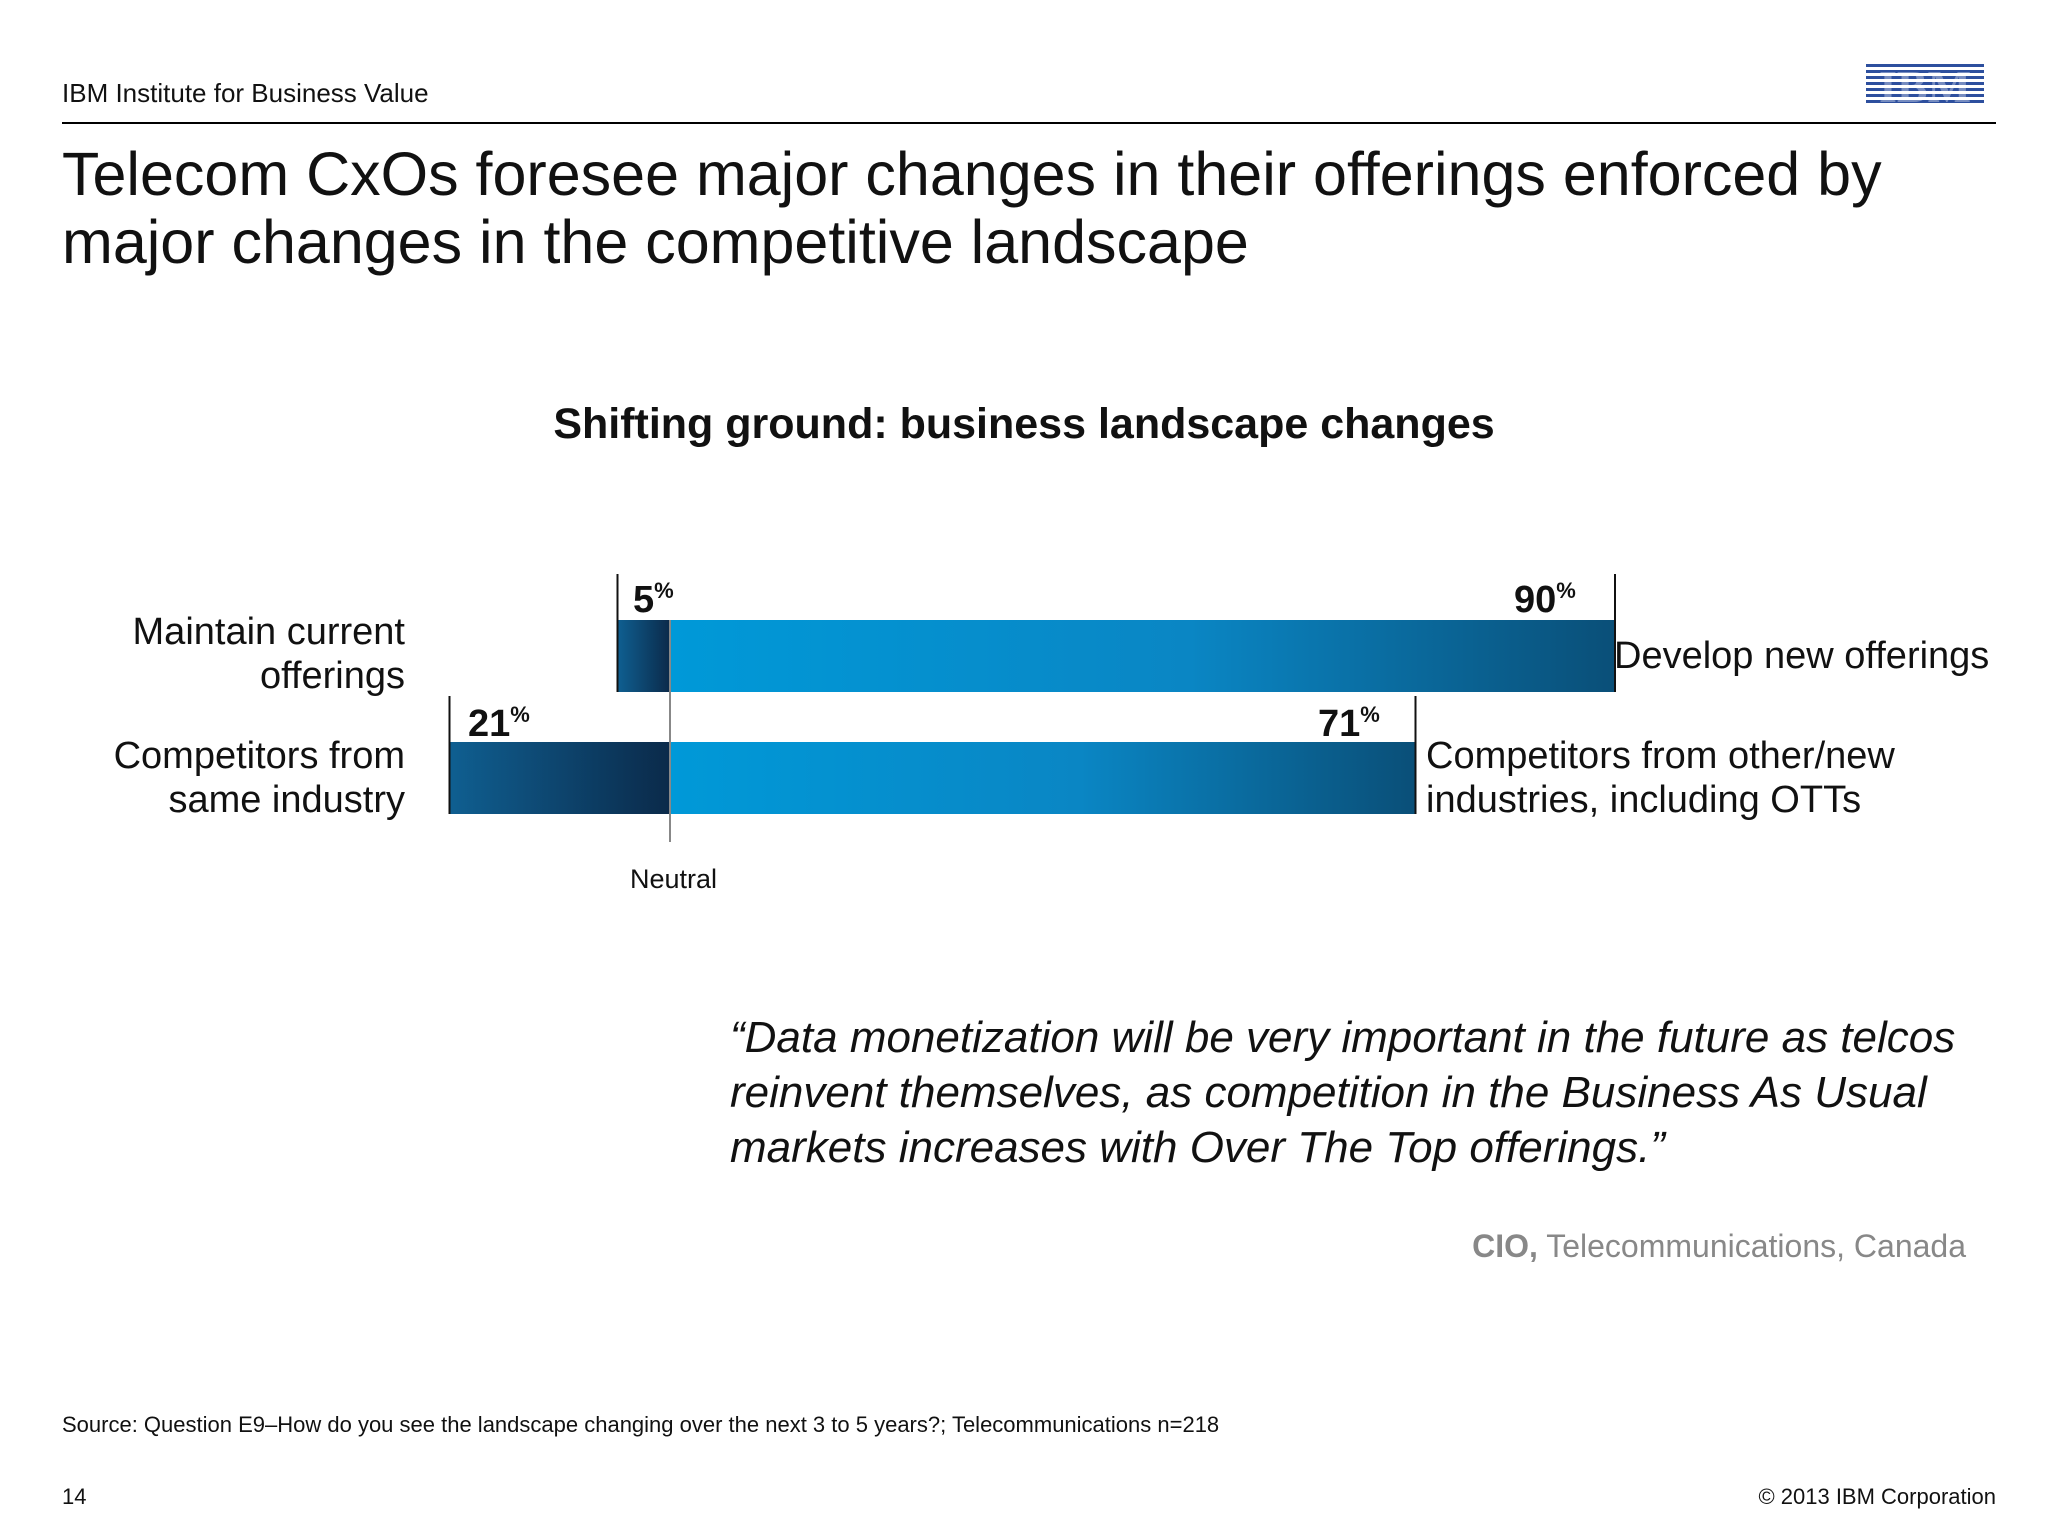 This screenshot has height=1536, width=2048. Describe the element at coordinates (268, 654) in the screenshot. I see `row-left-label-maintain: Maintain current offerings` at that location.